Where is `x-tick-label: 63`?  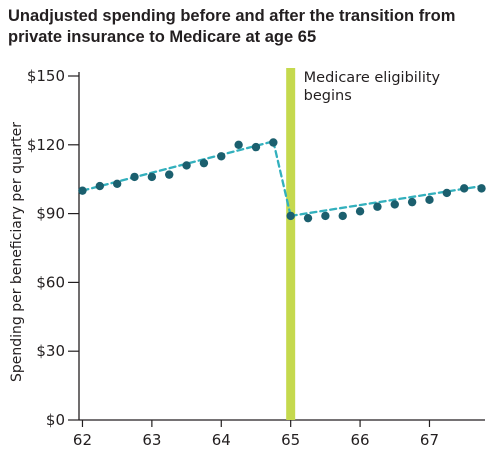
x-tick-label: 63 is located at coordinates (151, 440).